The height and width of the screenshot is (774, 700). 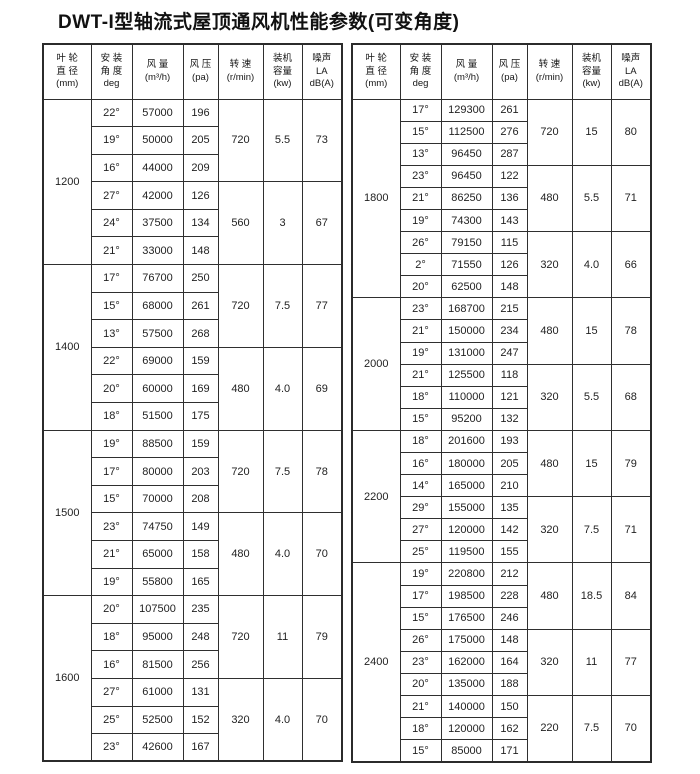 What do you see at coordinates (111, 83) in the screenshot?
I see `header-angle-line: deg` at bounding box center [111, 83].